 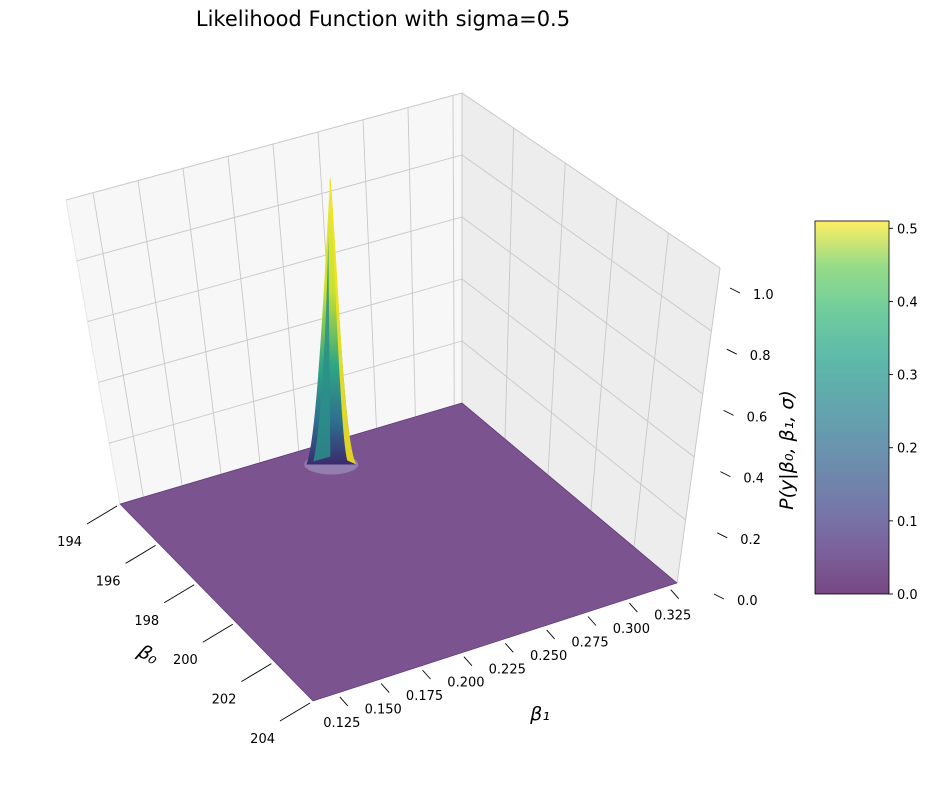 What do you see at coordinates (907, 302) in the screenshot?
I see `colorbar-tick-label: 0.4` at bounding box center [907, 302].